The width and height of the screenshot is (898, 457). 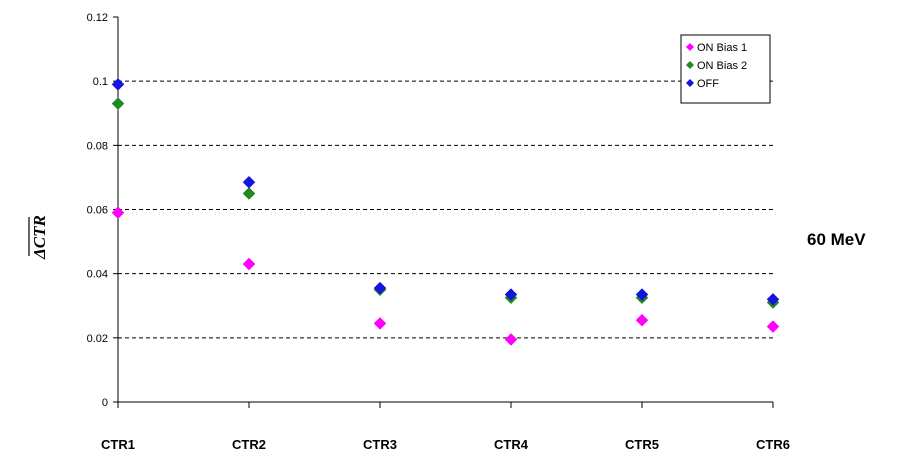 What do you see at coordinates (773, 444) in the screenshot?
I see `x-tick-label: CTR6` at bounding box center [773, 444].